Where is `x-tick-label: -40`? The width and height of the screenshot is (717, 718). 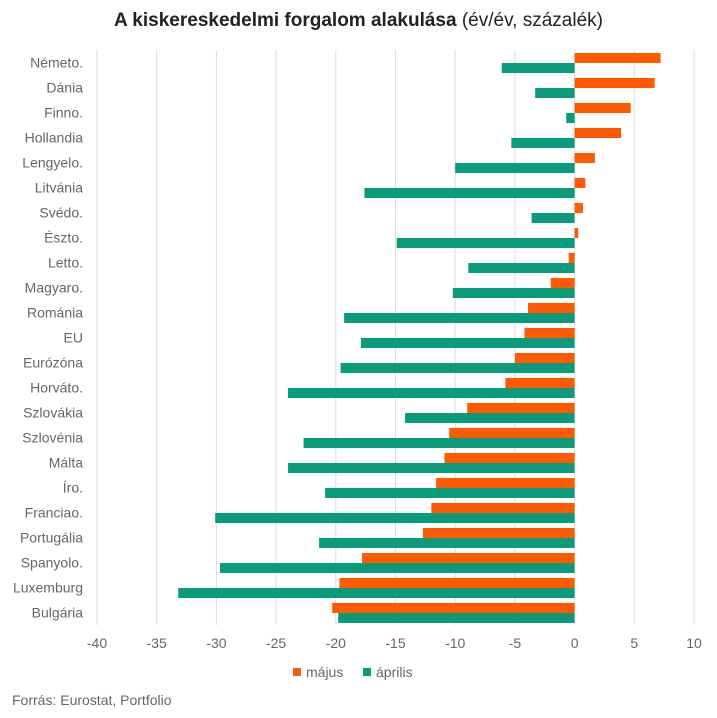
x-tick-label: -40 is located at coordinates (97, 643).